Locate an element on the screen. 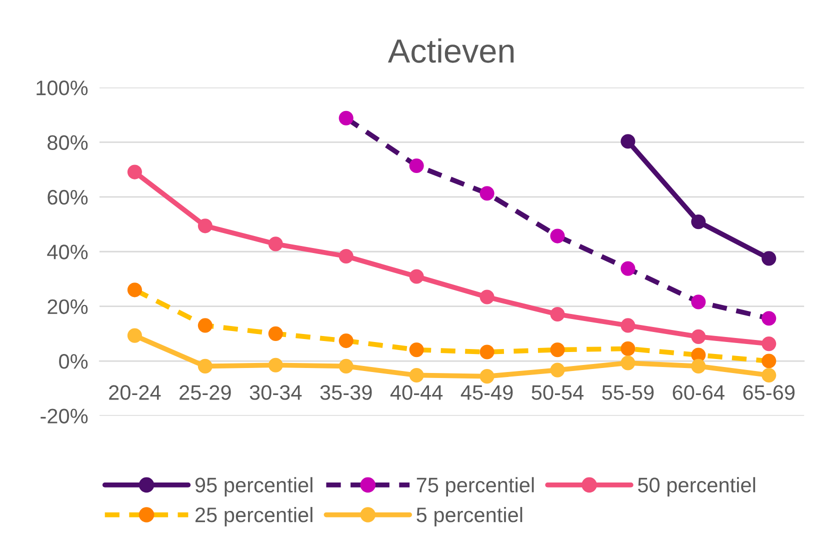  x-tick-label: 65-69 is located at coordinates (769, 392).